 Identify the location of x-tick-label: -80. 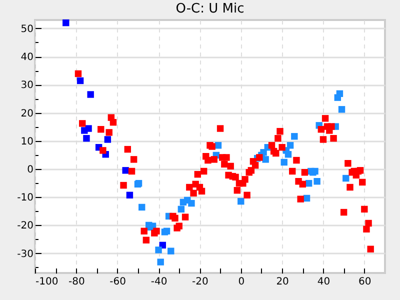
(76, 282).